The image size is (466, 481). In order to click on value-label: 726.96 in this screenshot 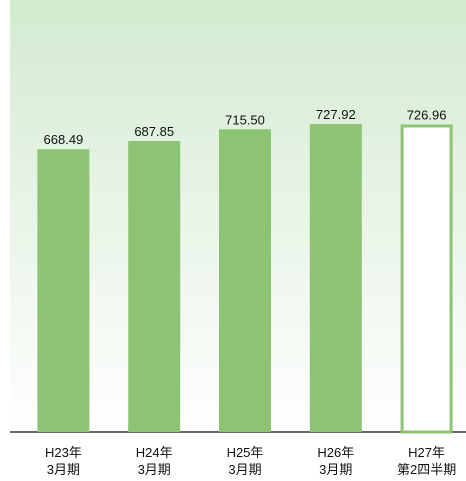, I will do `click(427, 114)`.